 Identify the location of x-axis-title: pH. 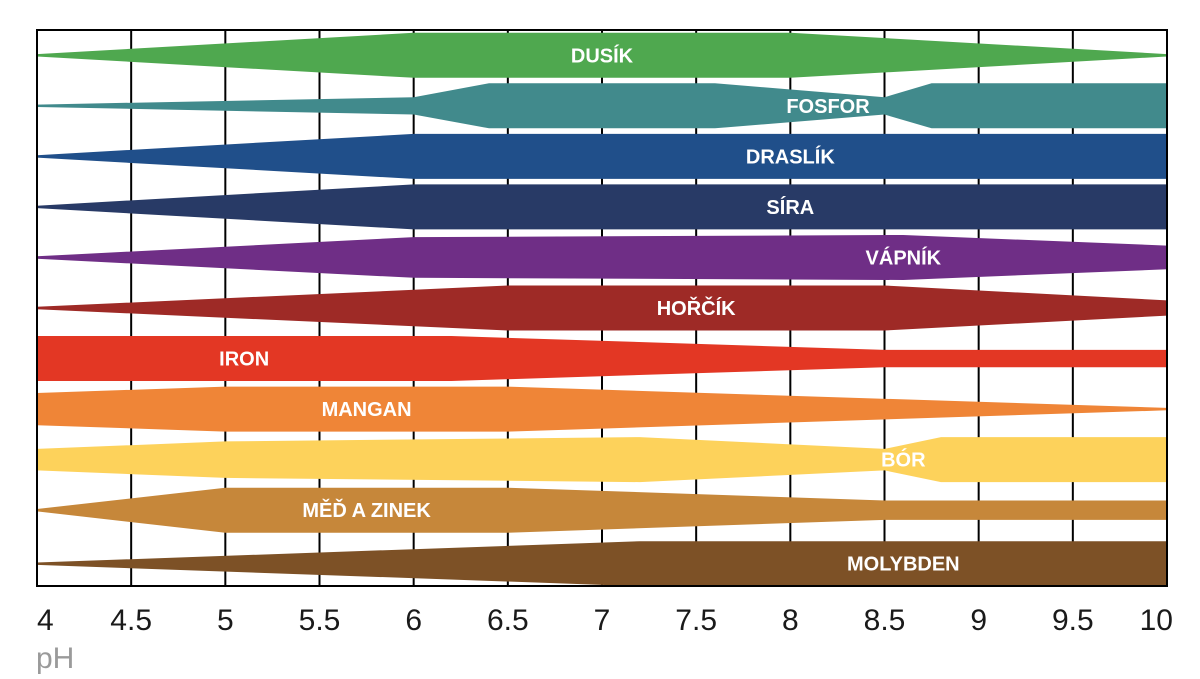
(55, 658).